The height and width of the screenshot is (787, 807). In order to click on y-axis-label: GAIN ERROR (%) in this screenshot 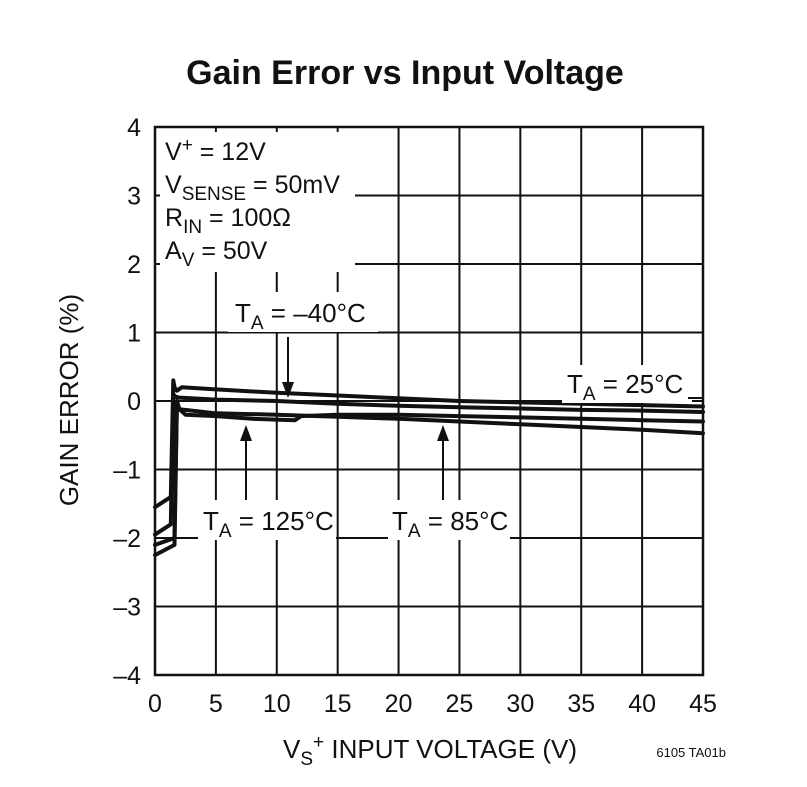, I will do `click(69, 400)`.